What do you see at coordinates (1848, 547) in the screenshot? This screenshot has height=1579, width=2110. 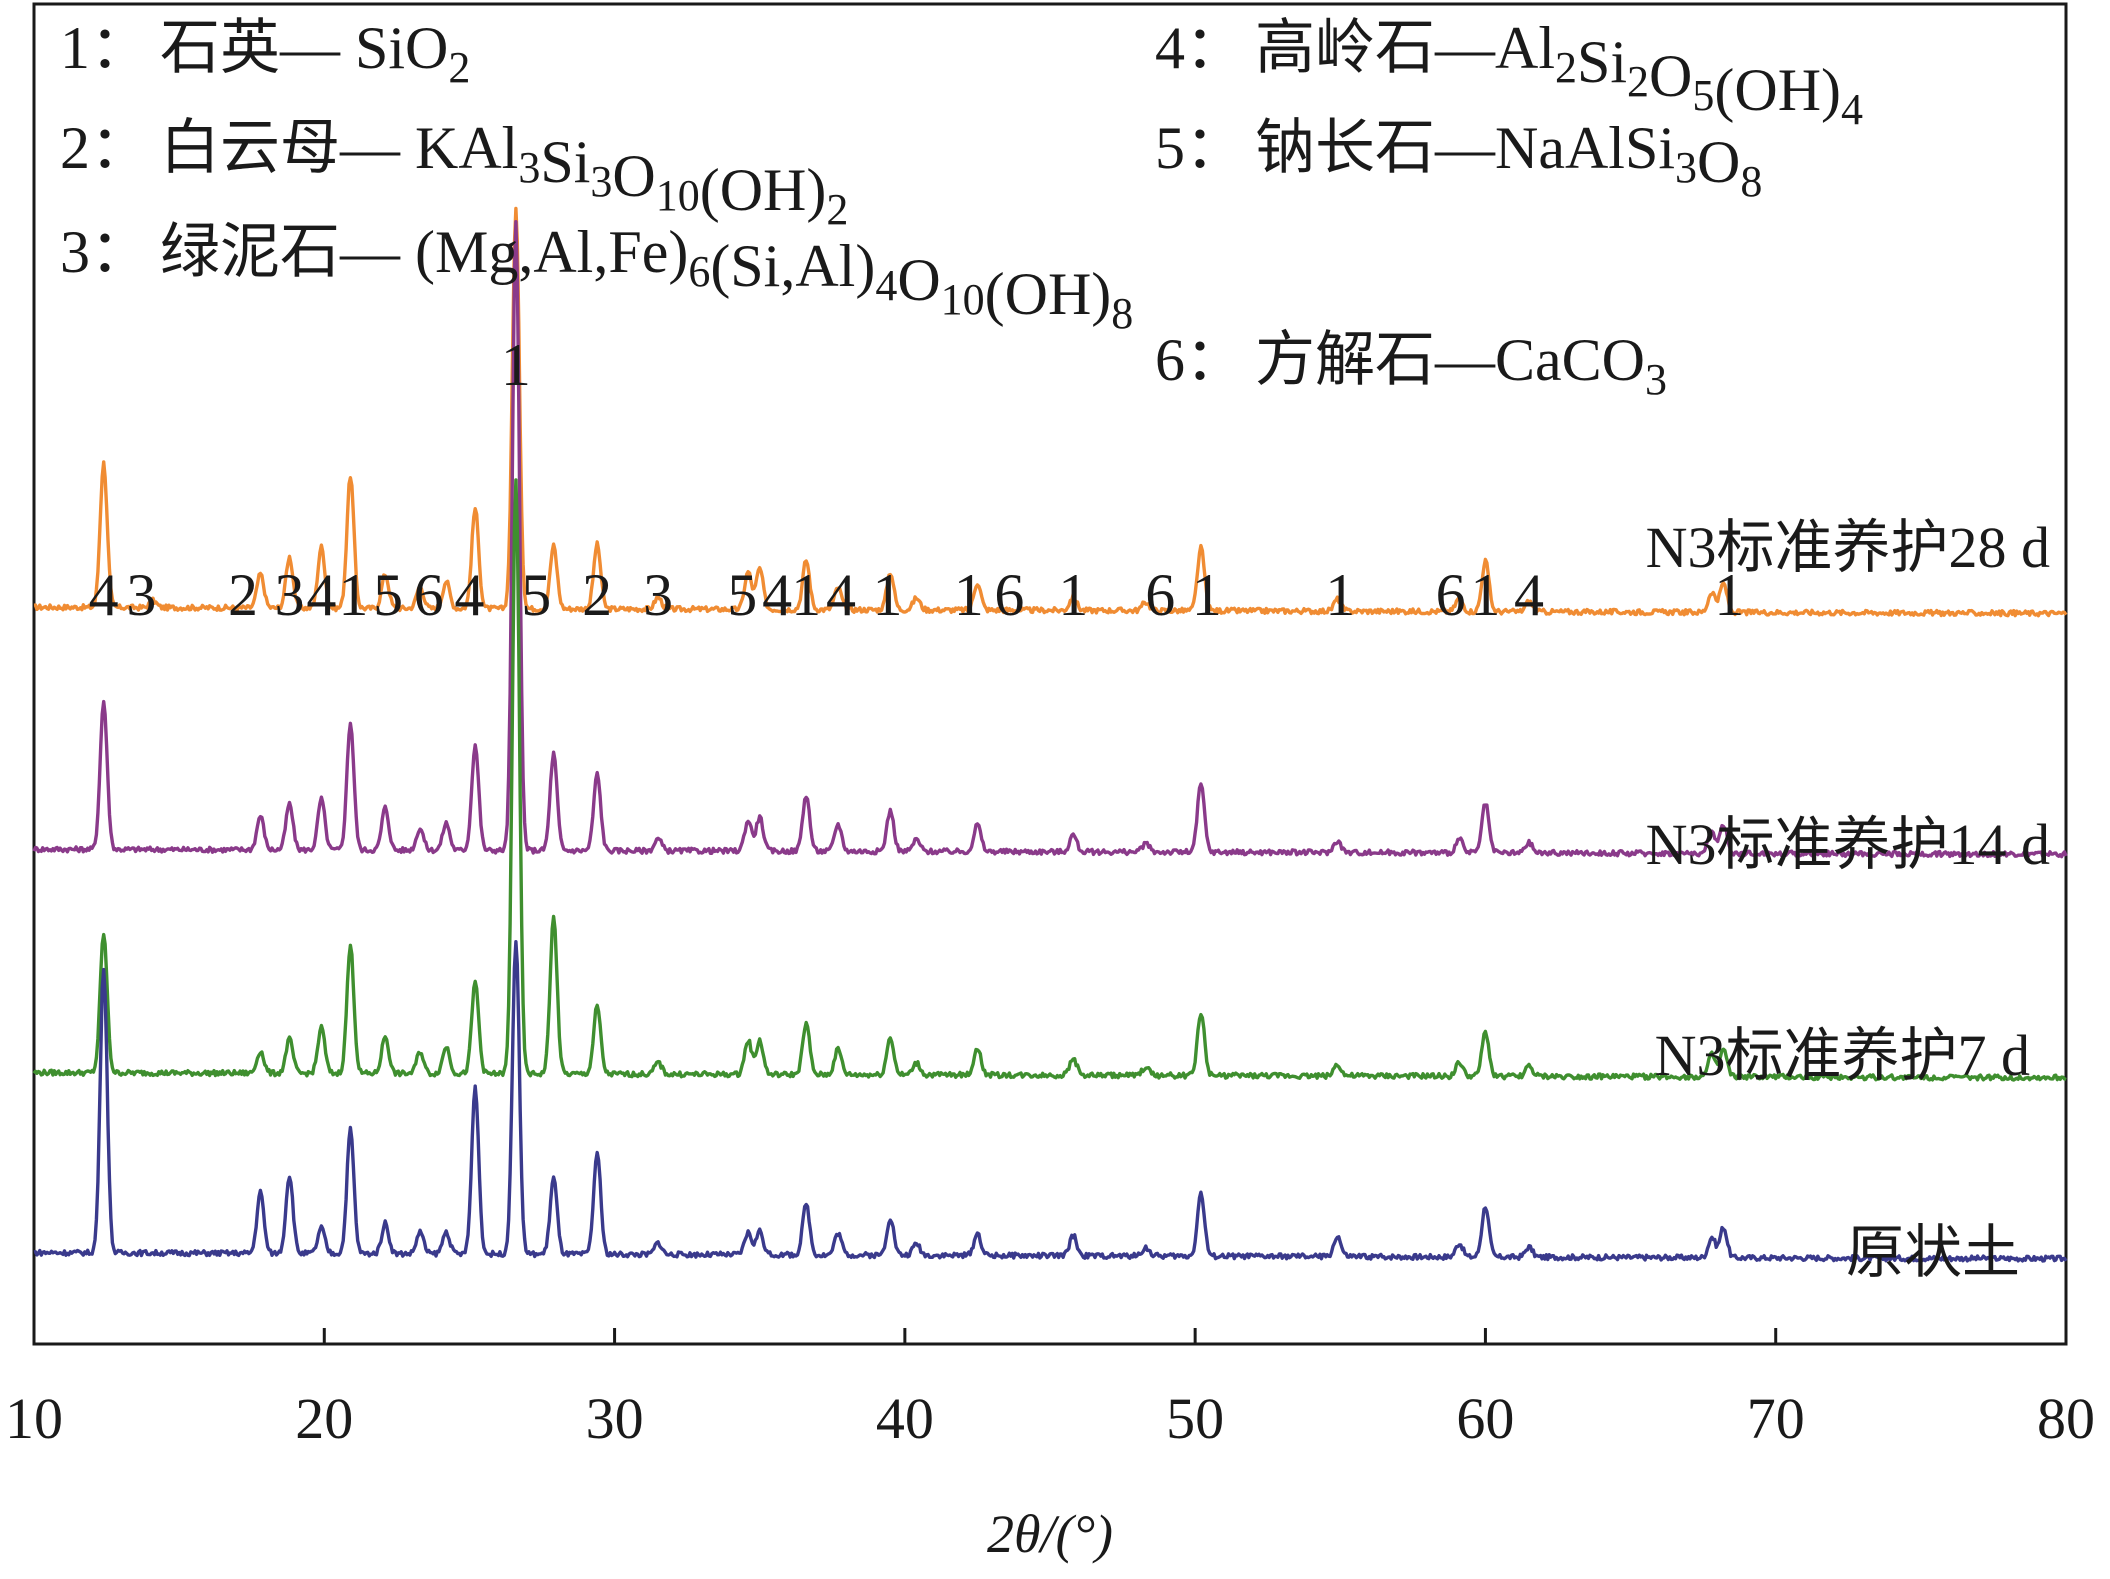 I see `series-name-label: N3标准养护28 d` at bounding box center [1848, 547].